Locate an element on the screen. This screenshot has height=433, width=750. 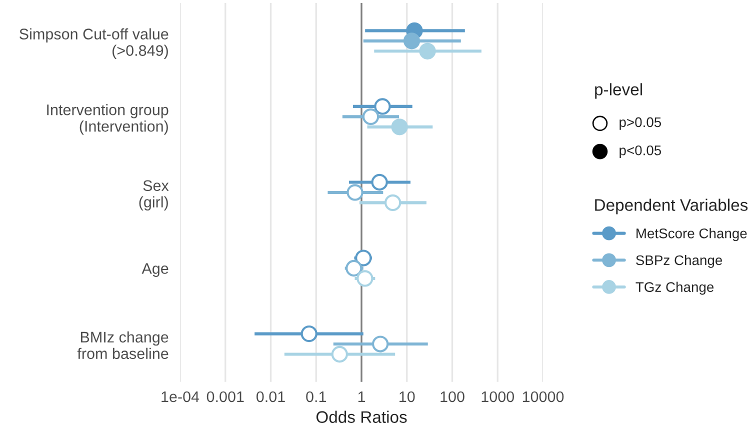
x-tick-label: 0.1 is located at coordinates (316, 396).